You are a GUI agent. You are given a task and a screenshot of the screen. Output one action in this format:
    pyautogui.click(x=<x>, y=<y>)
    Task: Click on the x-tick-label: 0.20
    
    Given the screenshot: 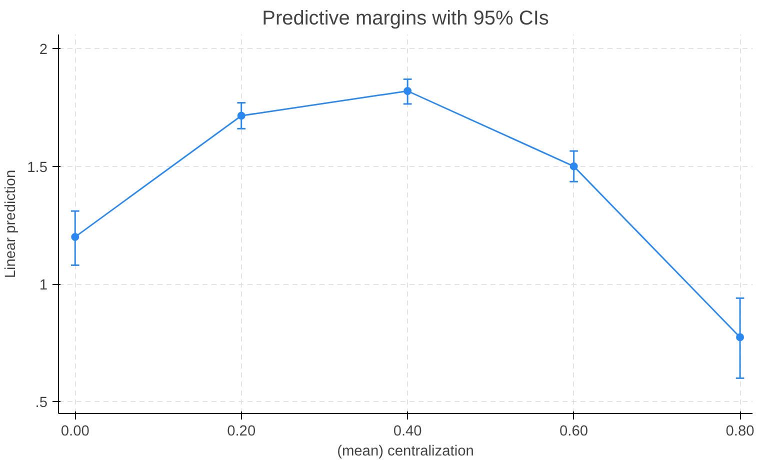 What is the action you would take?
    pyautogui.click(x=241, y=432)
    